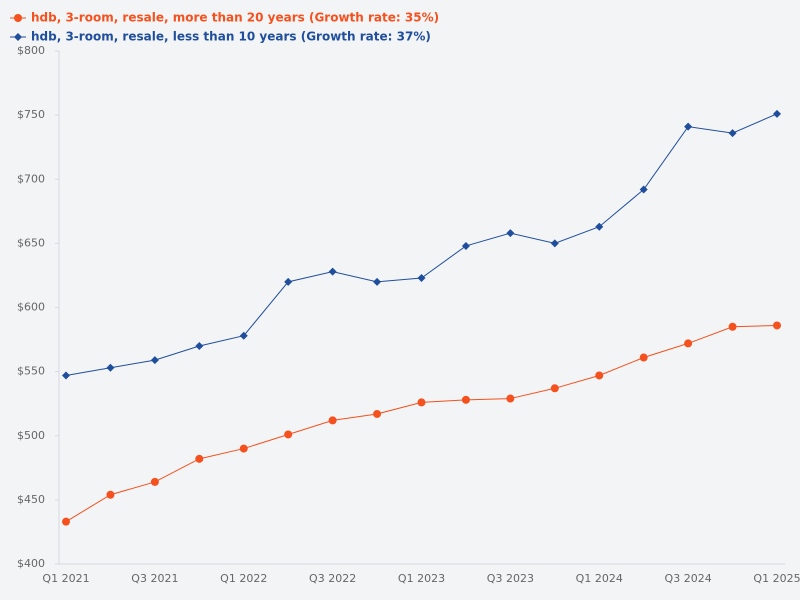 The image size is (800, 600). What do you see at coordinates (243, 578) in the screenshot?
I see `x-tick-label: Q1 2022` at bounding box center [243, 578].